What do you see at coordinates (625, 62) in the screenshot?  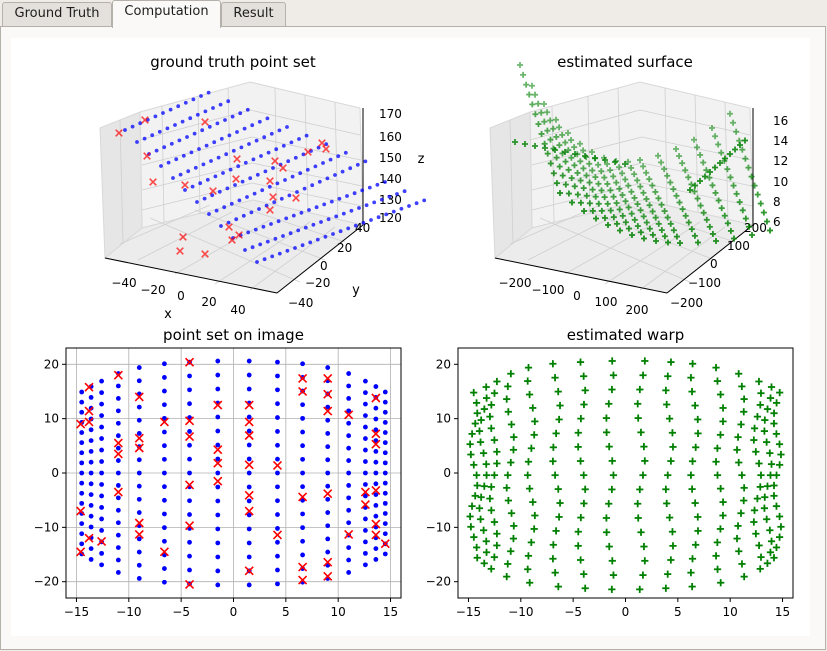 I see `plot-title: estimated surface` at bounding box center [625, 62].